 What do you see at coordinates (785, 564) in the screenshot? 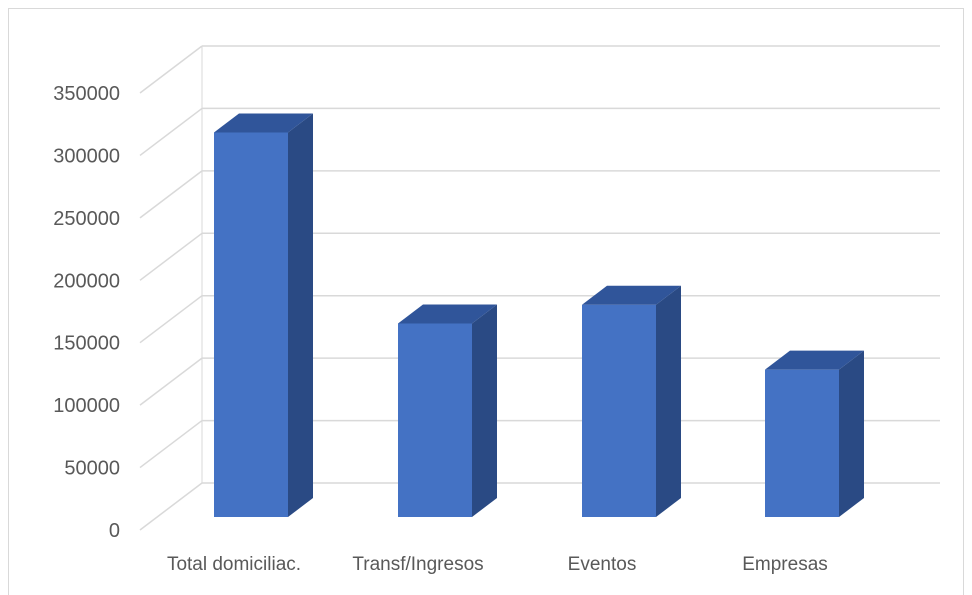
I see `x-category-label: Empresas` at bounding box center [785, 564].